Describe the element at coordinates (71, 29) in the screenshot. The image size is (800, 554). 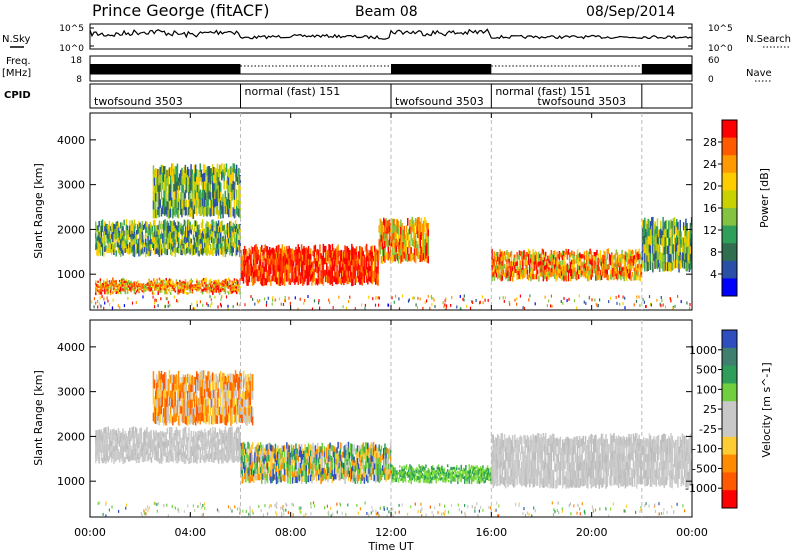
I see `noise-left-tick-top: 10^5` at that location.